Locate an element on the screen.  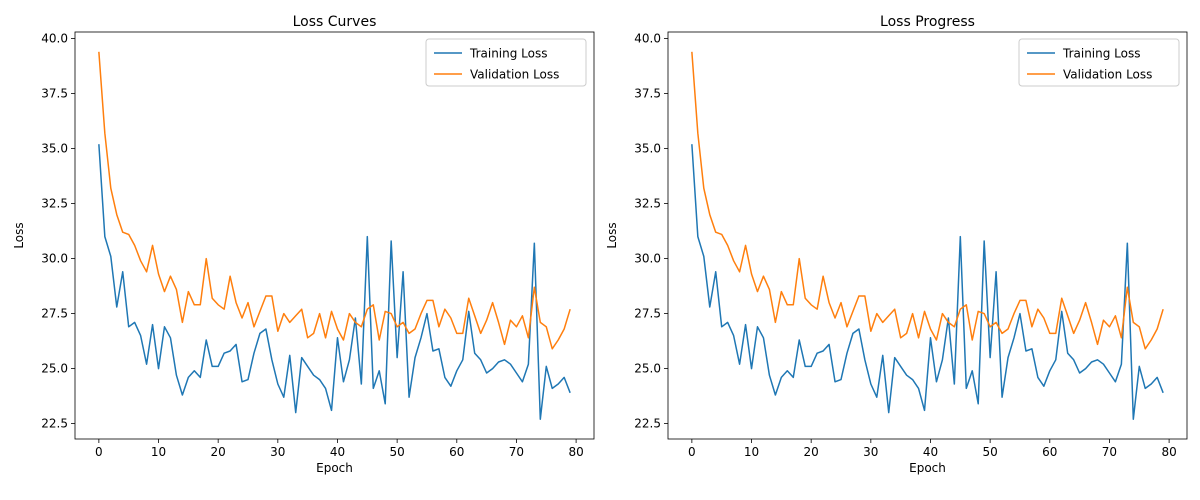
chart-title: Loss Progress is located at coordinates (927, 22).